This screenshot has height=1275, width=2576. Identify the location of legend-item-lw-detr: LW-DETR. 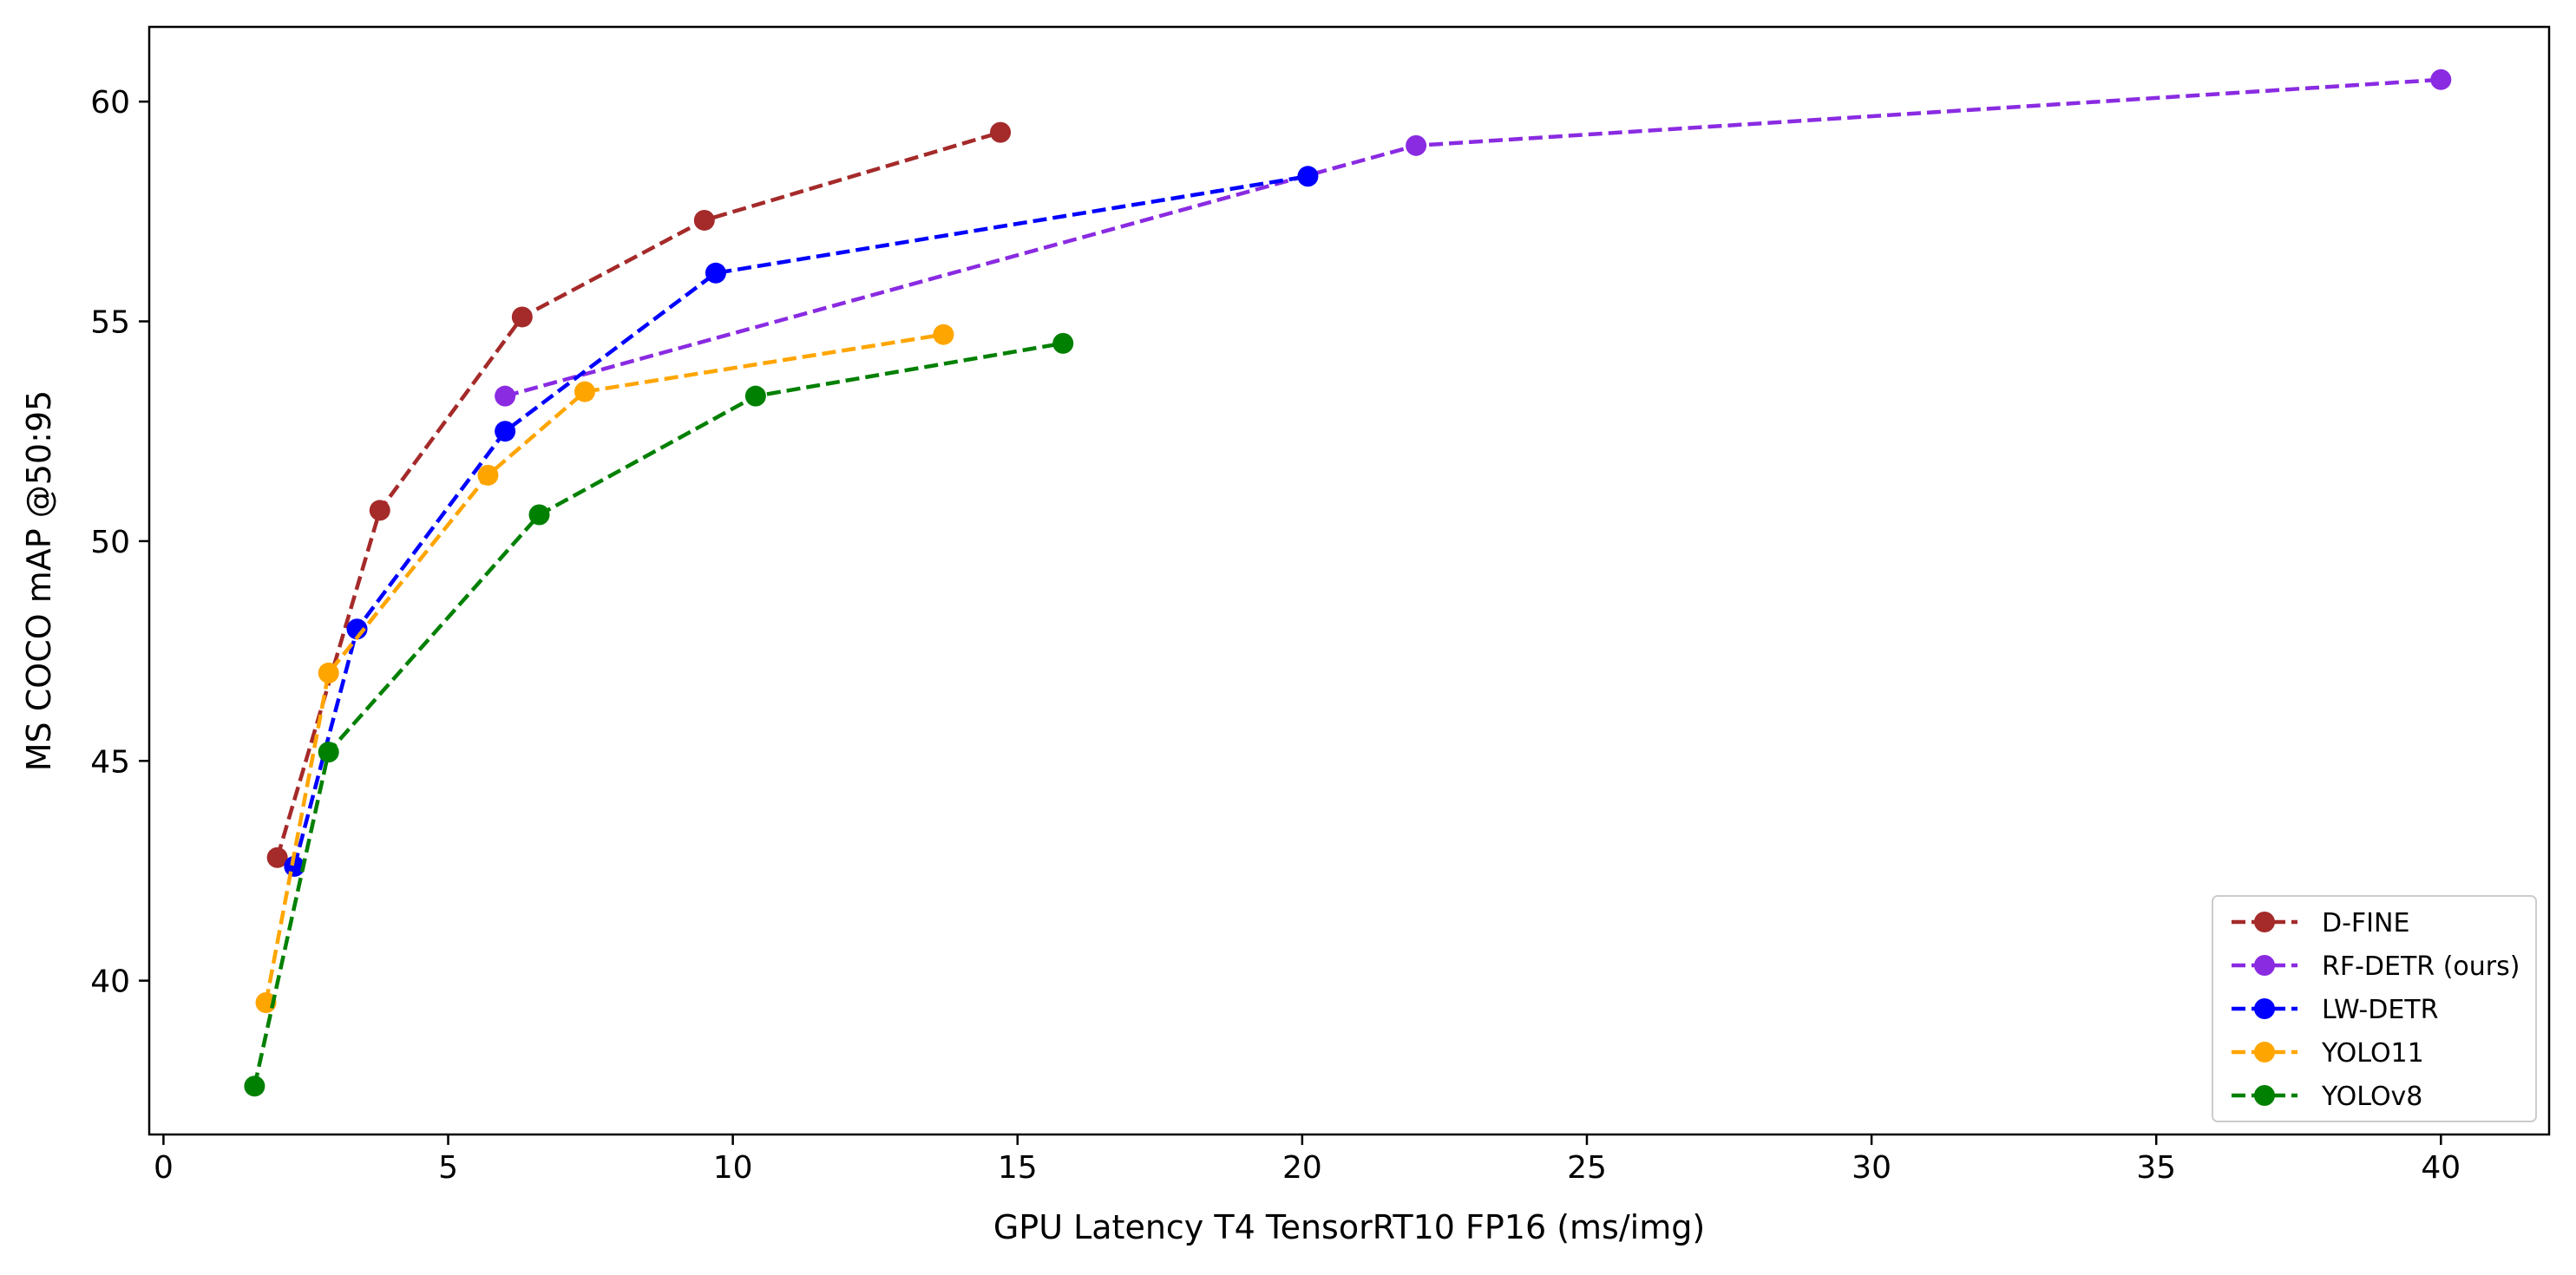
(2335, 1010).